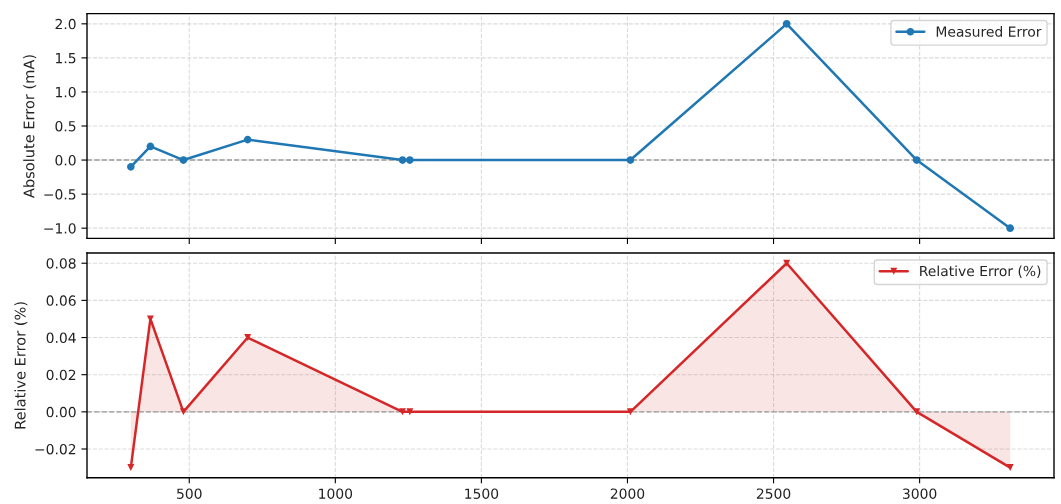 The image size is (1061, 504). I want to click on x-tick-label: 500, so click(189, 493).